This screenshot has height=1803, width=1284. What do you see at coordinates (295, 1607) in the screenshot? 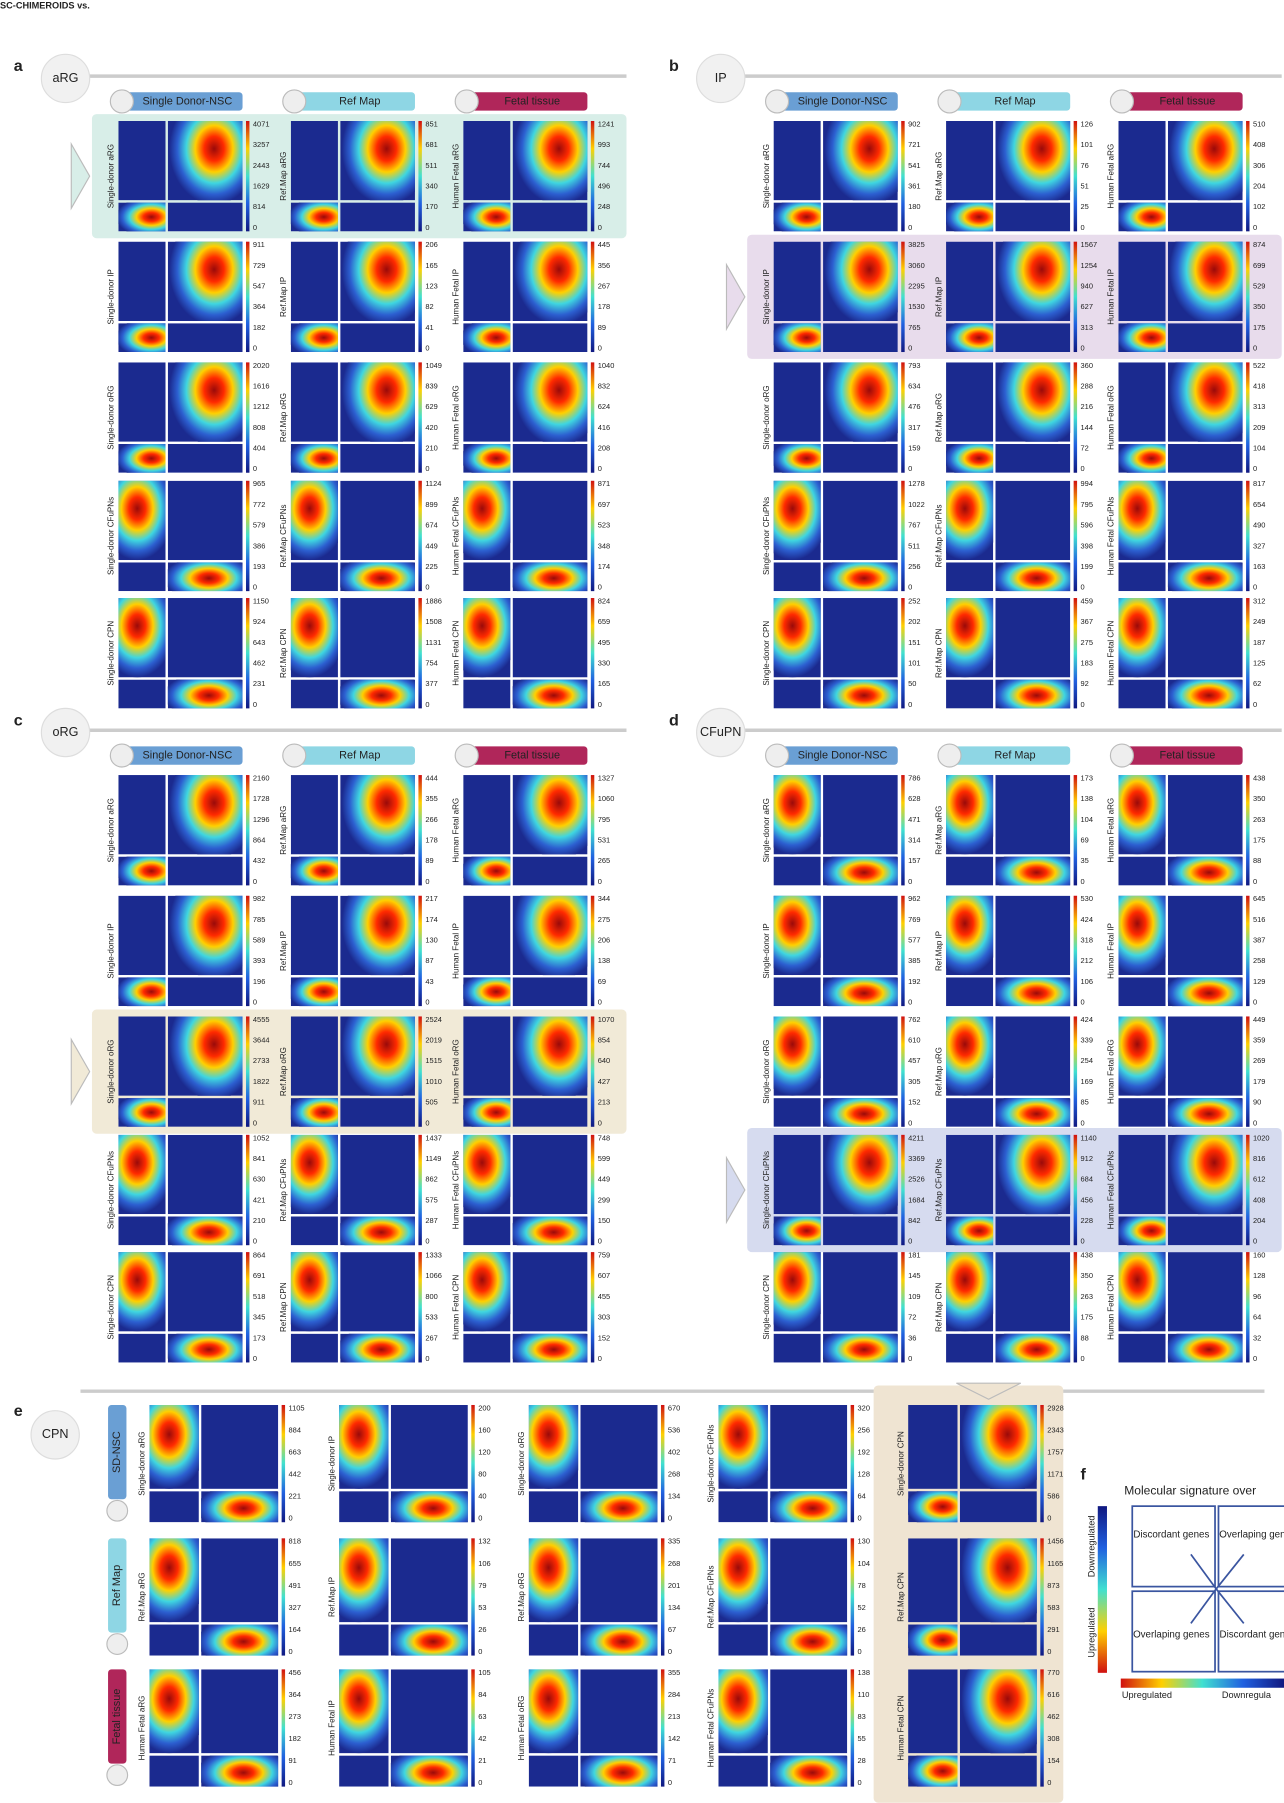
I see `colorbar-tick-label: 327` at bounding box center [295, 1607].